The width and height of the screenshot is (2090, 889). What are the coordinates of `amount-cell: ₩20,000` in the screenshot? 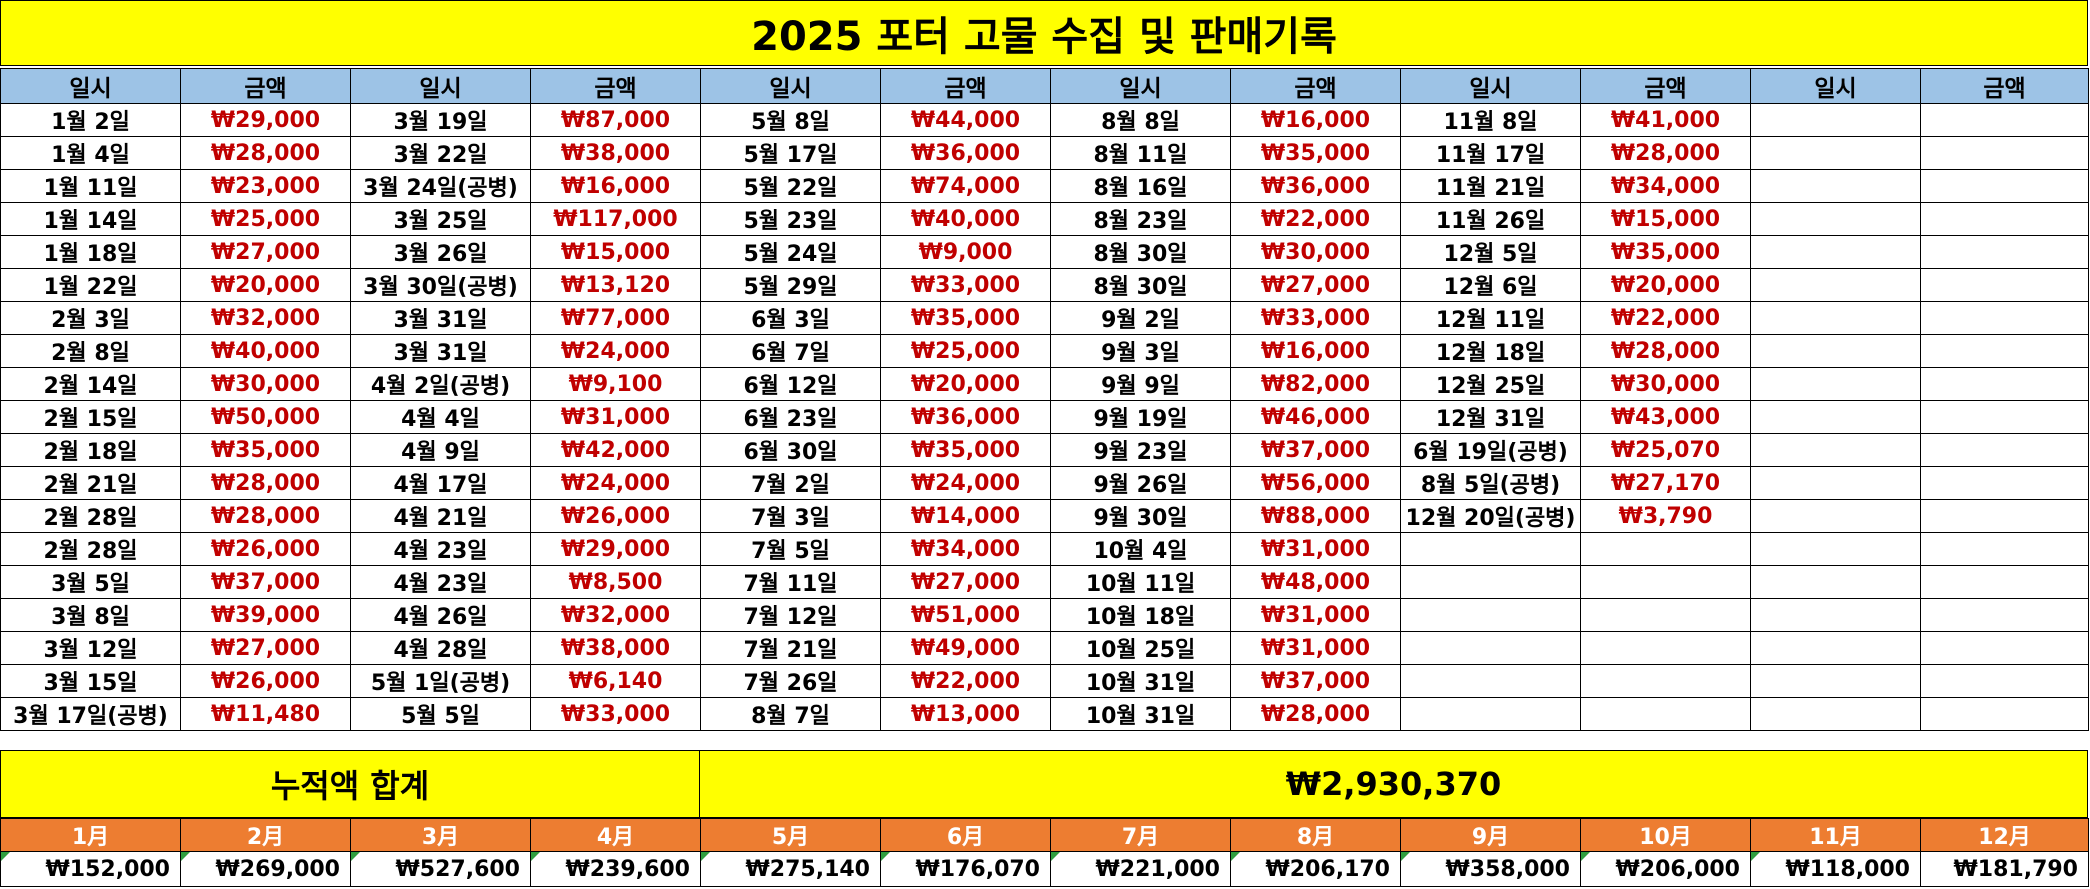 It's located at (965, 384).